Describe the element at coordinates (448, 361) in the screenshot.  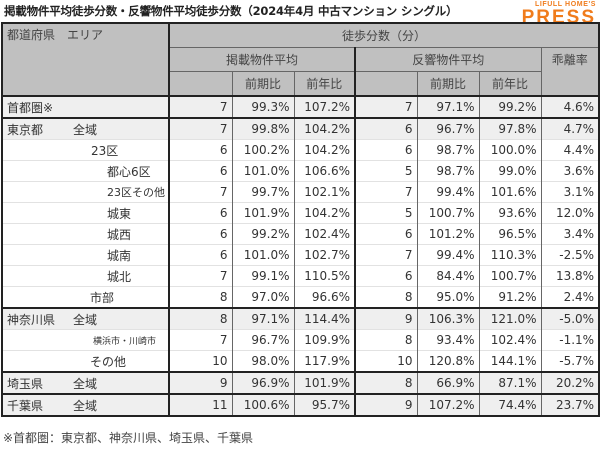
I see `response-qoq: 120.8%` at that location.